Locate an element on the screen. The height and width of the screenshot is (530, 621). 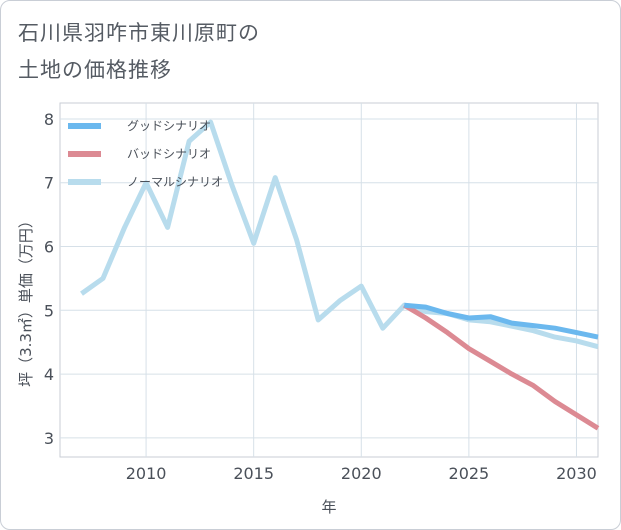
legend-item-good: グッドシナリオ is located at coordinates (139, 126).